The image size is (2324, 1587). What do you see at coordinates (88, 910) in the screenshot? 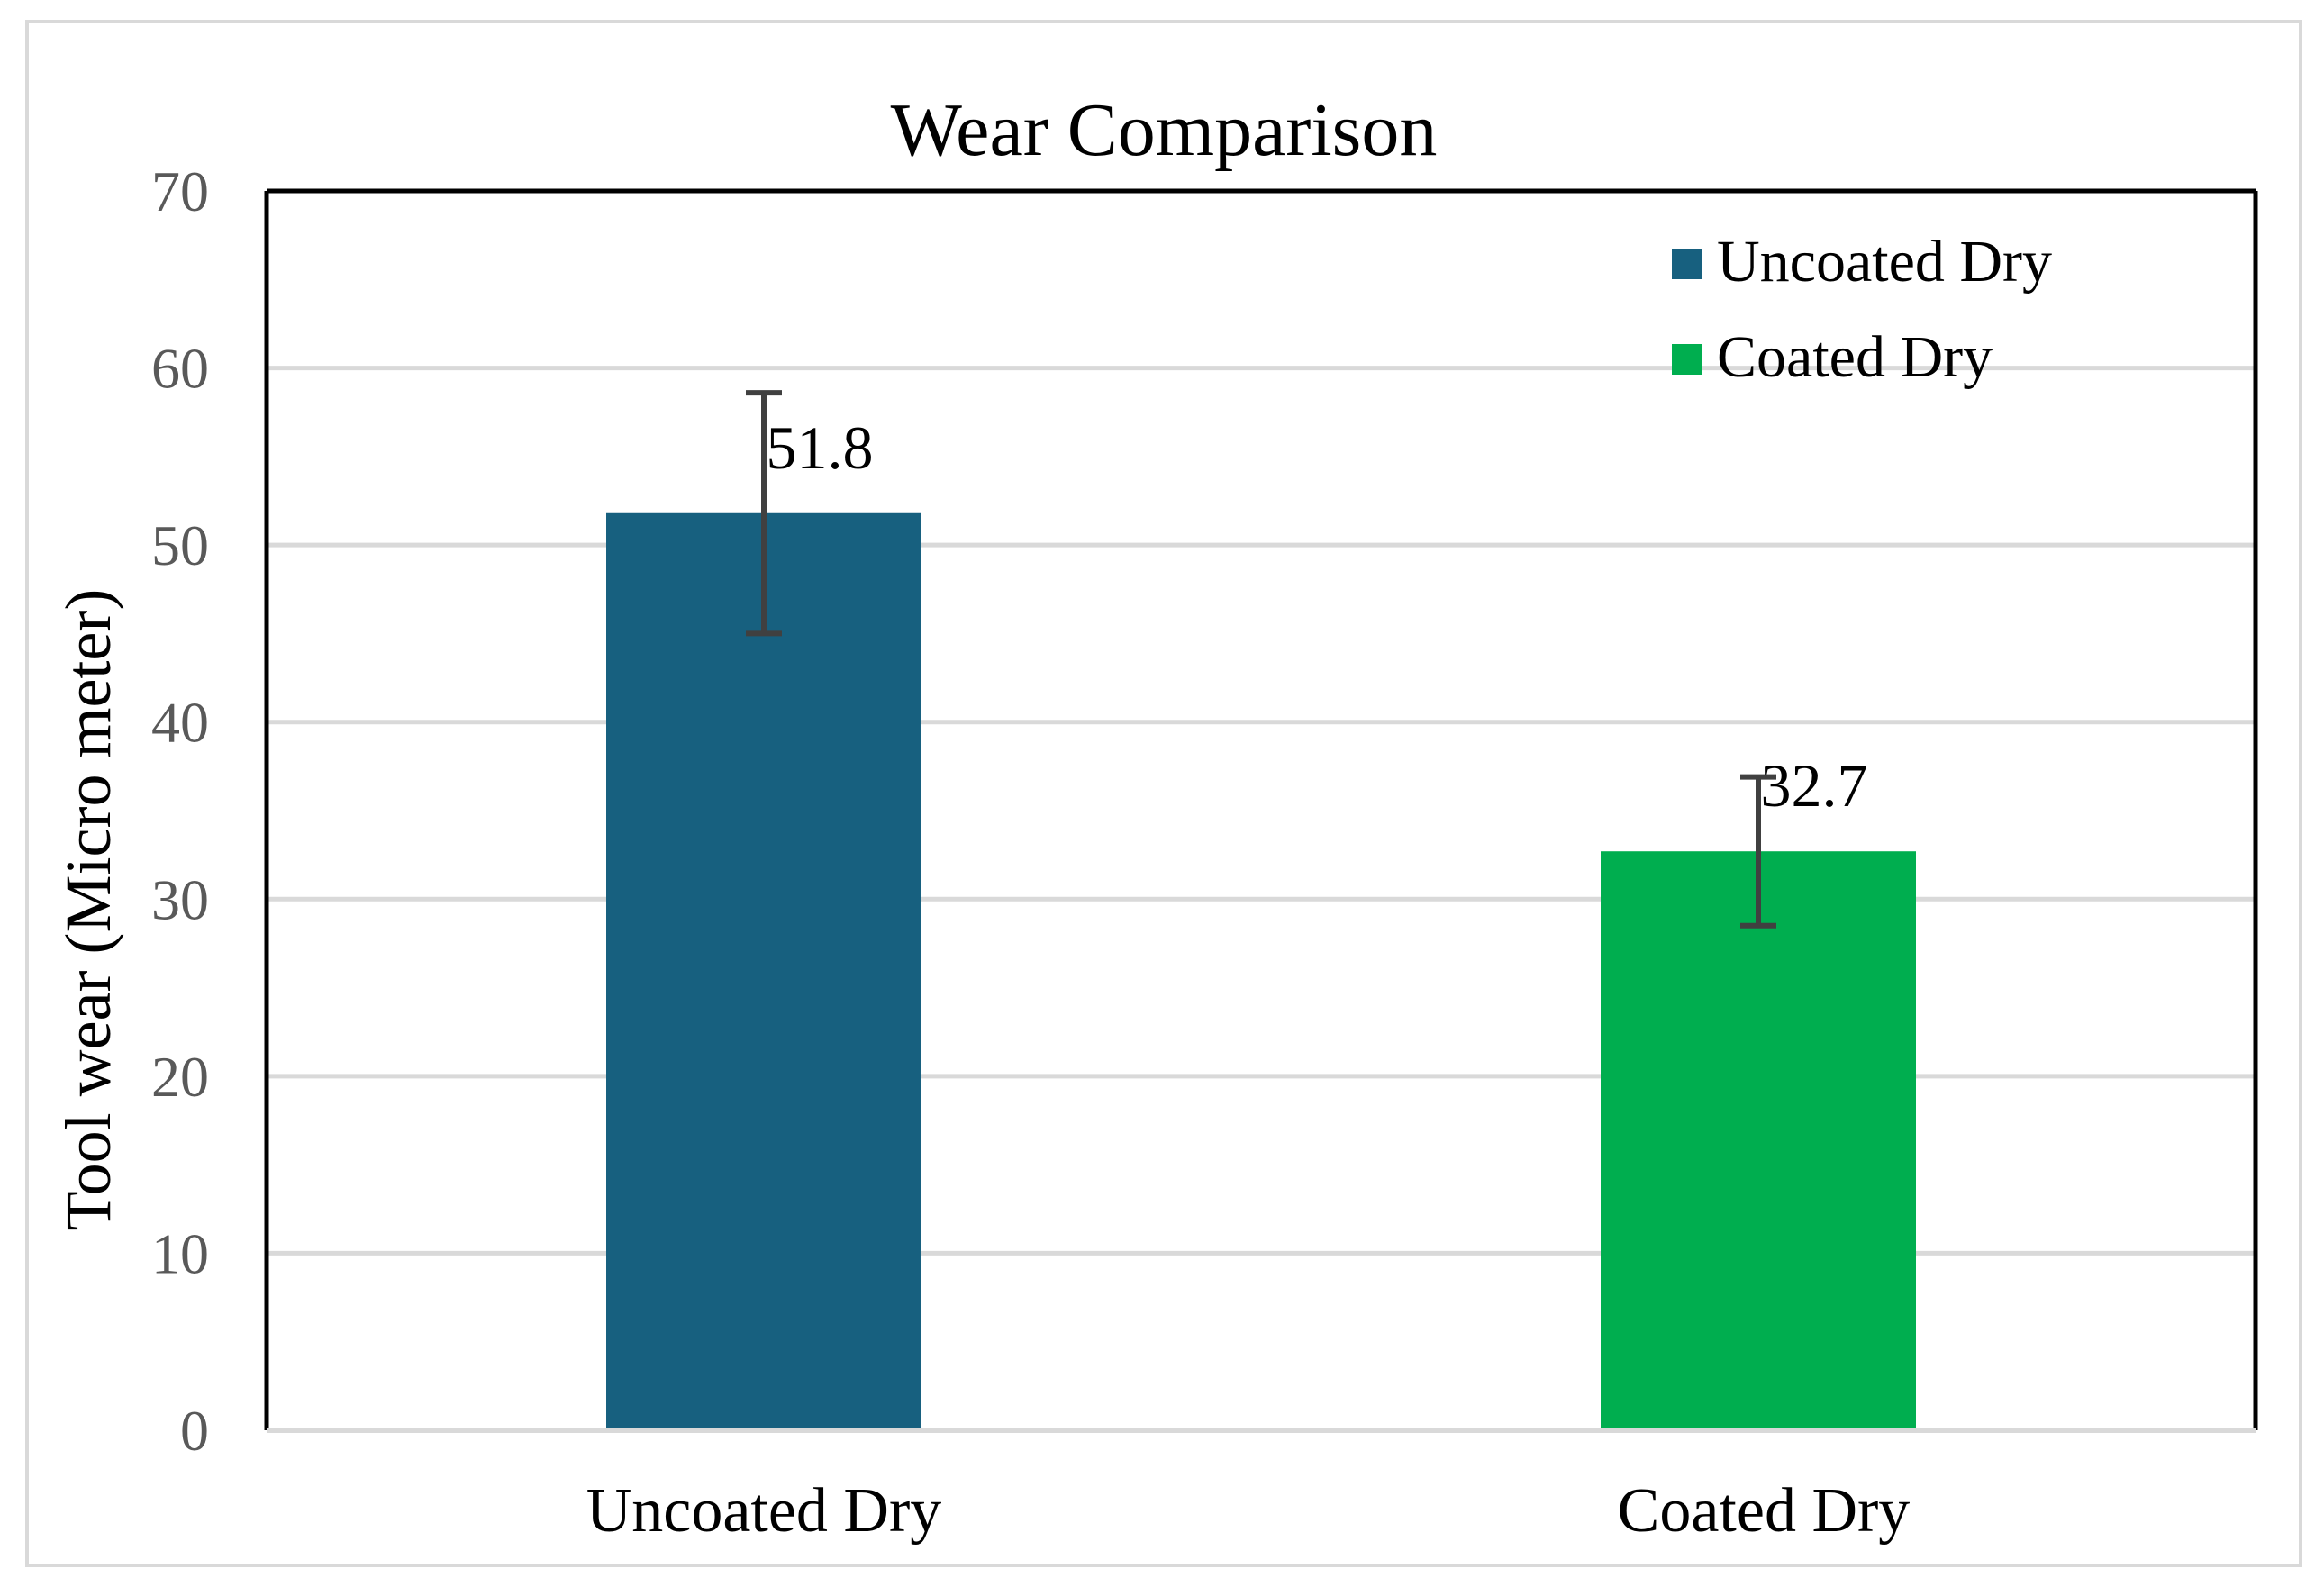
I see `y-axis-label: Tool wear (Micro meter)` at bounding box center [88, 910].